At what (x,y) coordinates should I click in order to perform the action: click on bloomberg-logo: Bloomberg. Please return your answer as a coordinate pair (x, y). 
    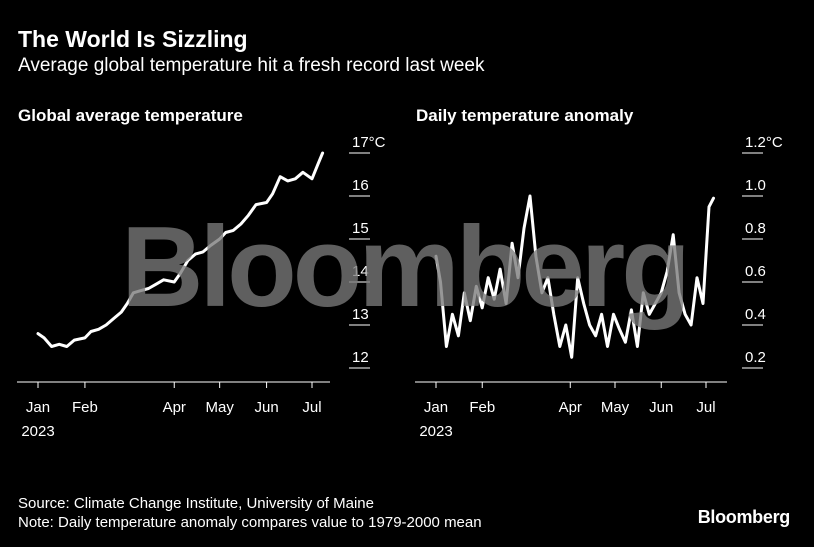
    Looking at the image, I should click on (744, 517).